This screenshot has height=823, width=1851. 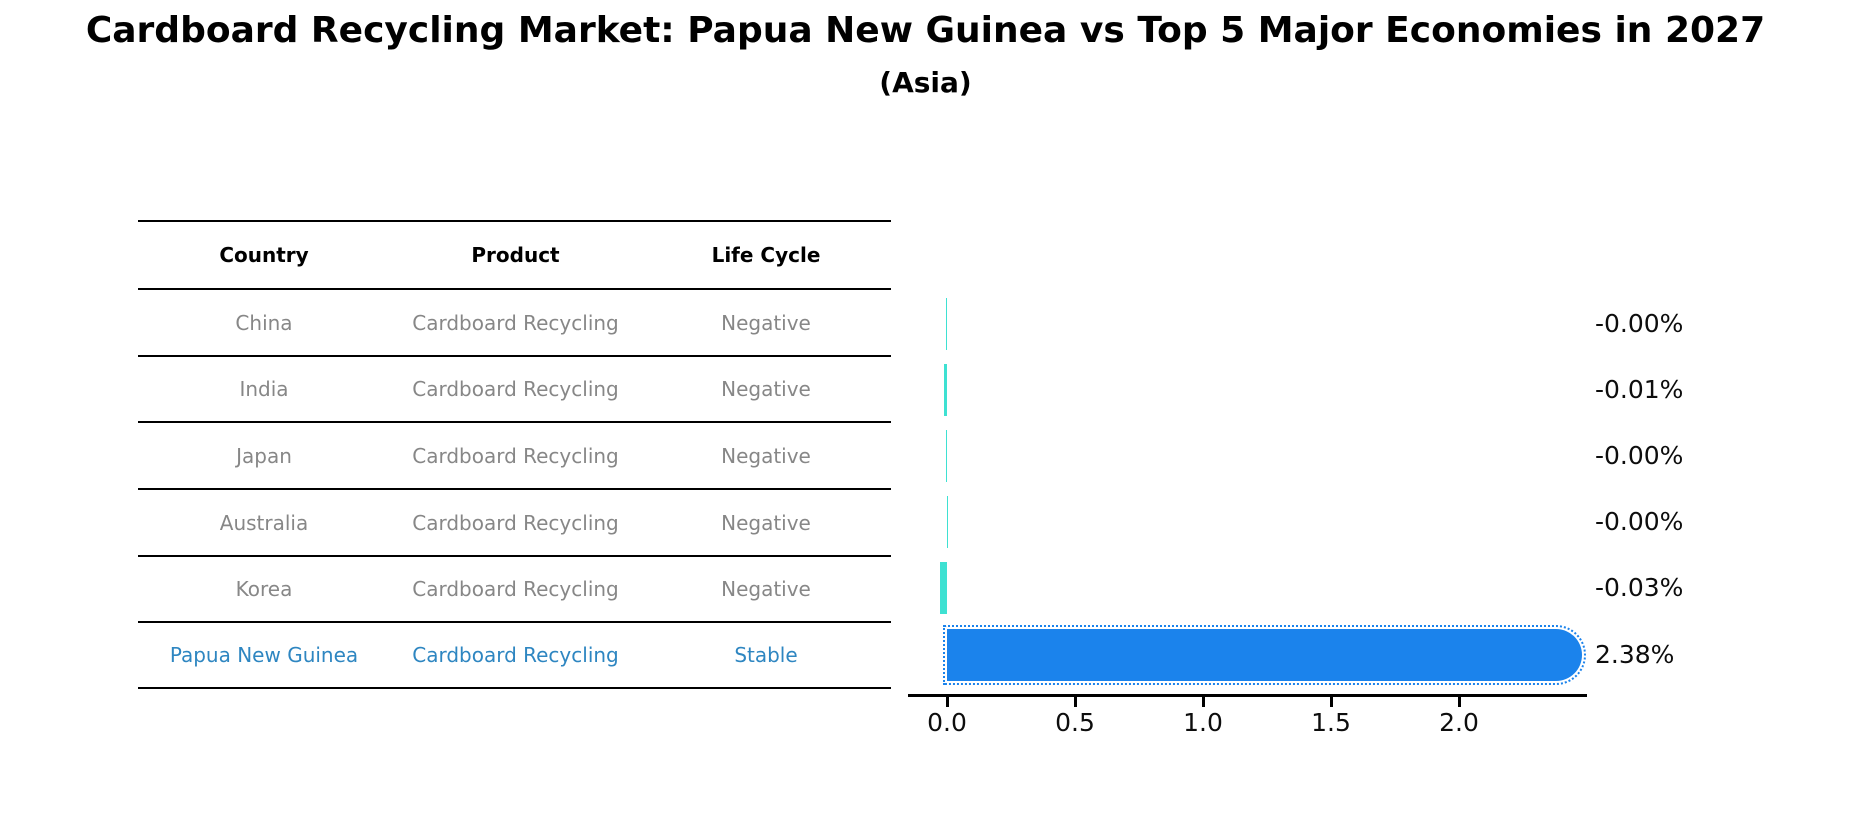 What do you see at coordinates (264, 389) in the screenshot?
I see `cell-country: India` at bounding box center [264, 389].